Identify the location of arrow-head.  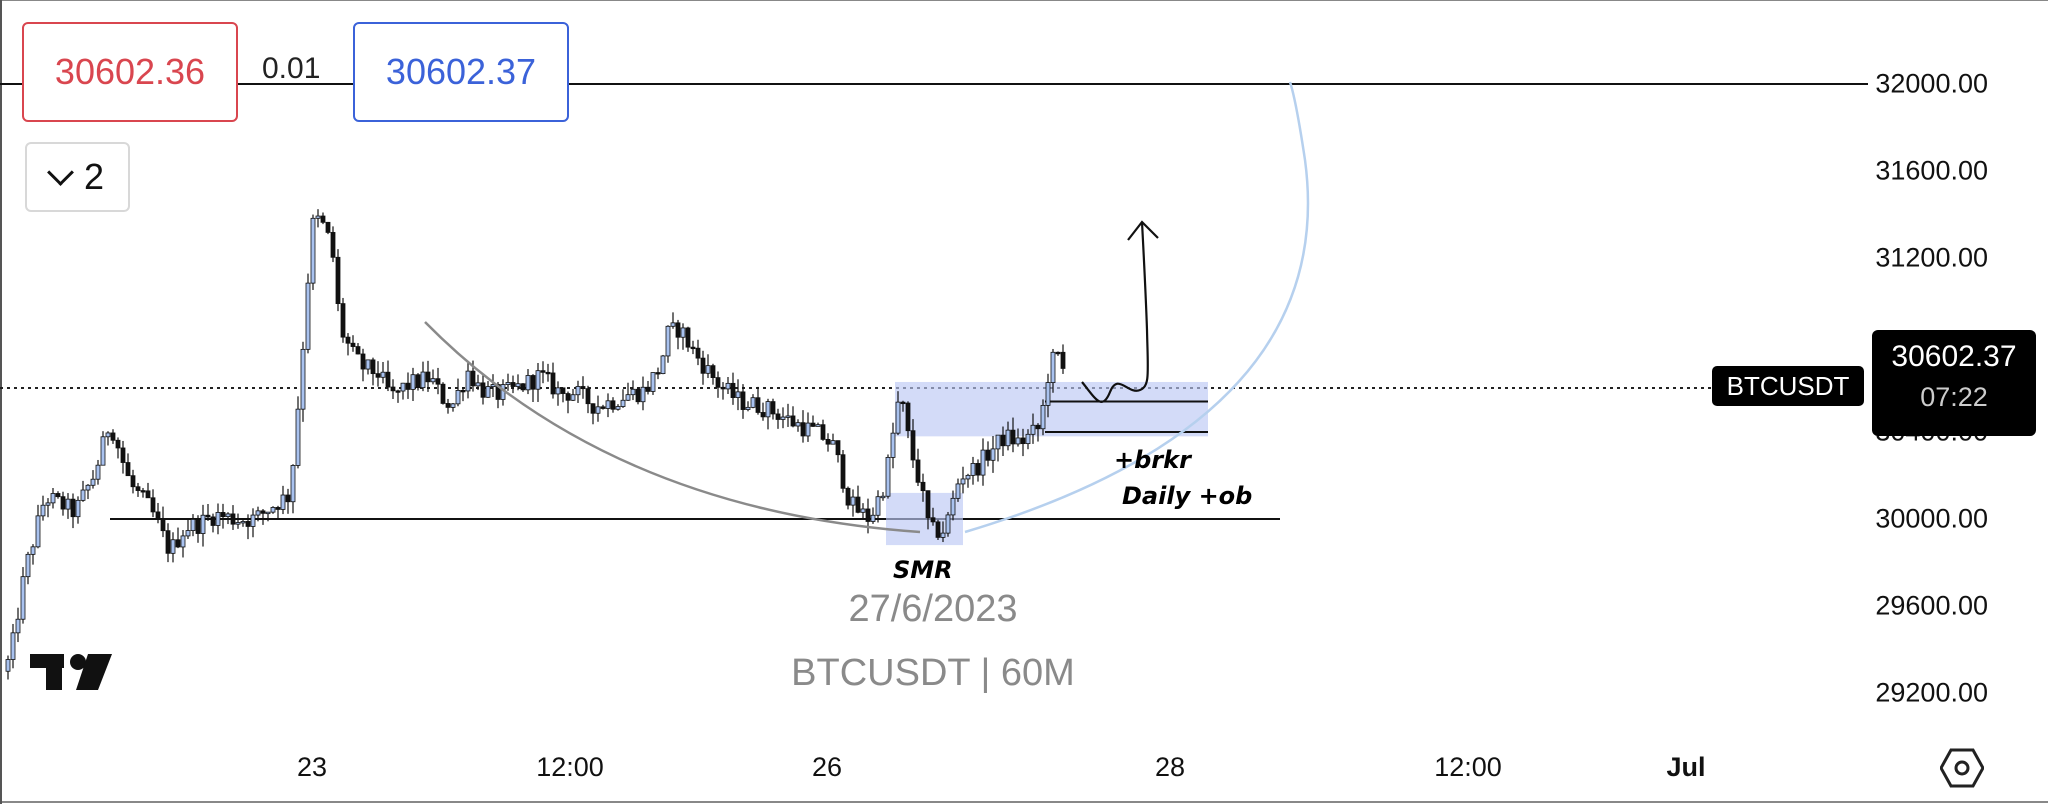
(1143, 230).